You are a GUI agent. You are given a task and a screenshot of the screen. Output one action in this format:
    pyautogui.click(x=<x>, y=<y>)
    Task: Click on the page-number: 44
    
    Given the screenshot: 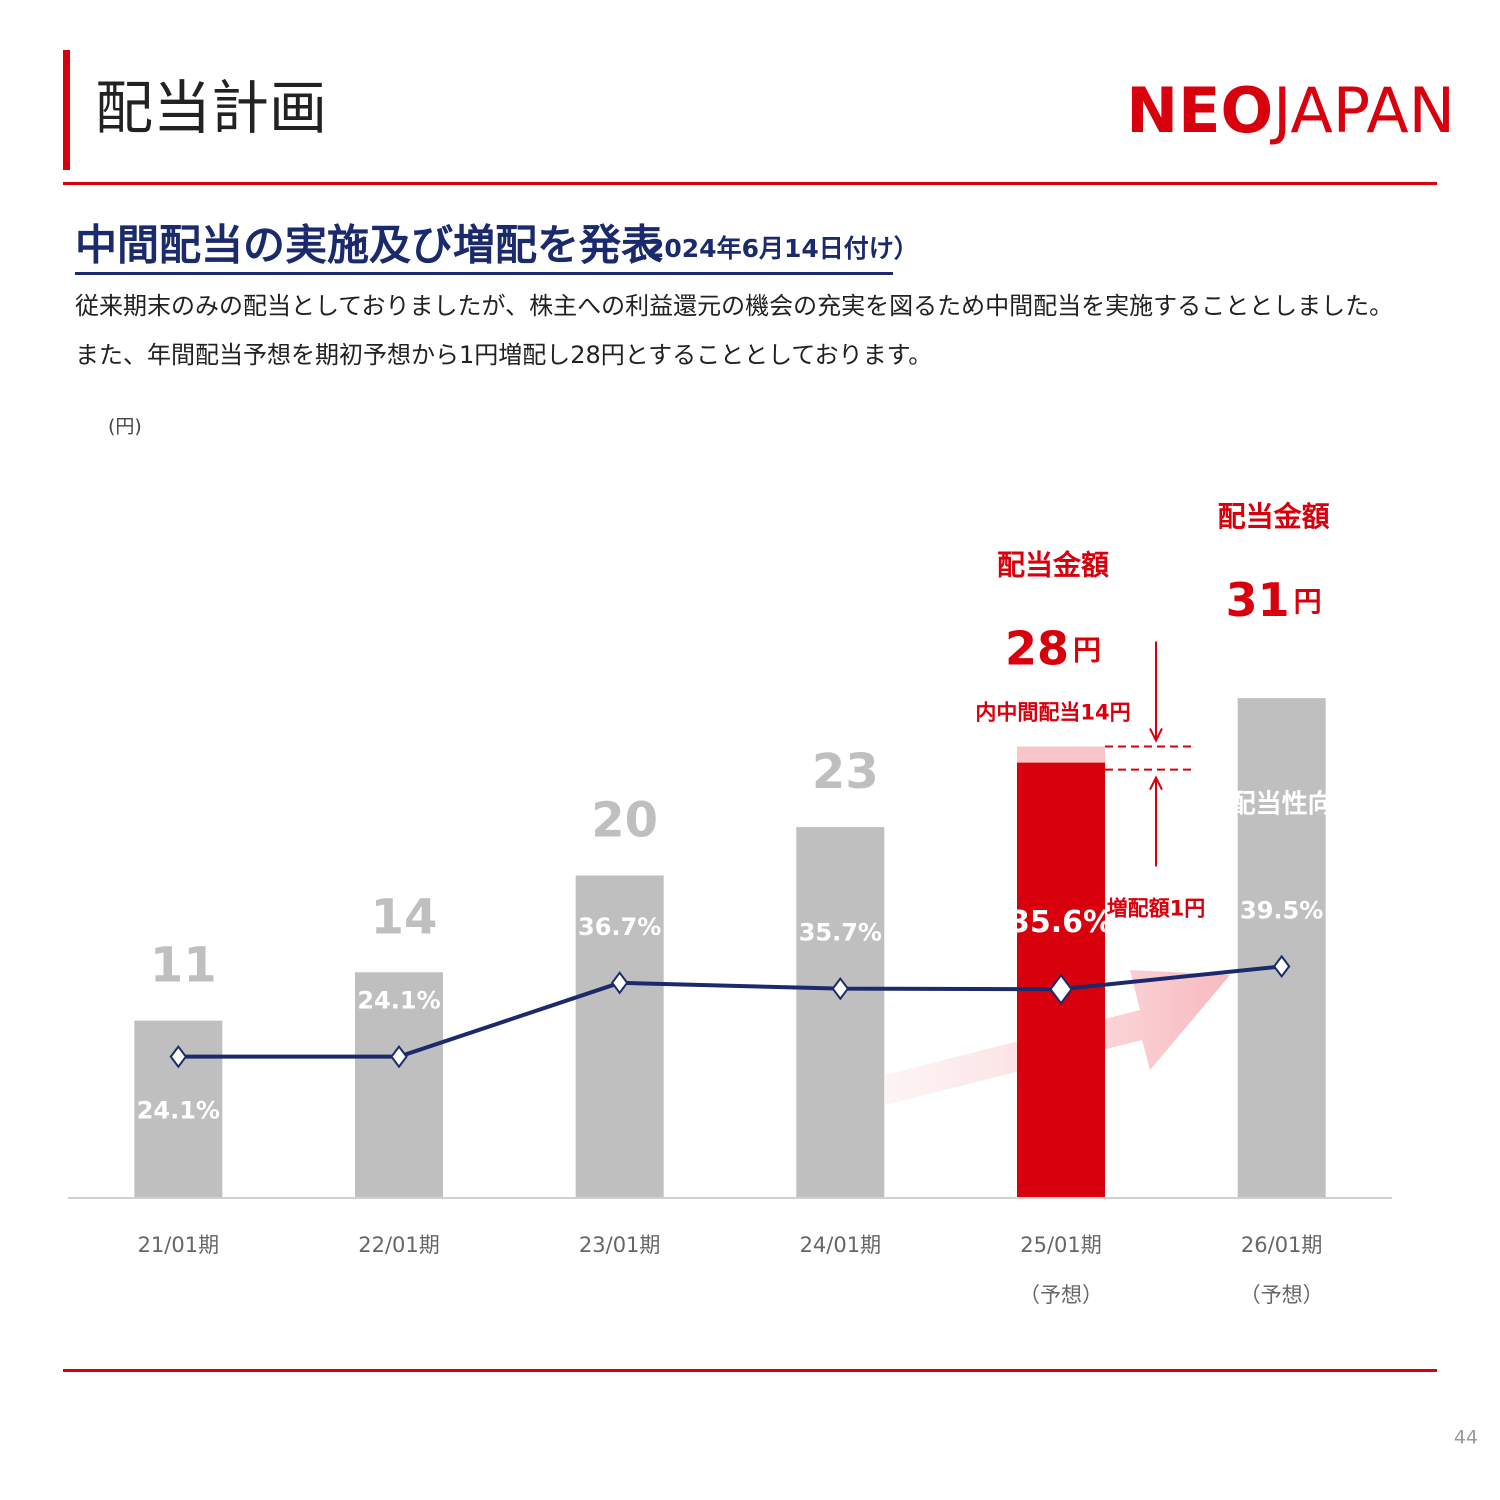 What is the action you would take?
    pyautogui.click(x=1466, y=1438)
    